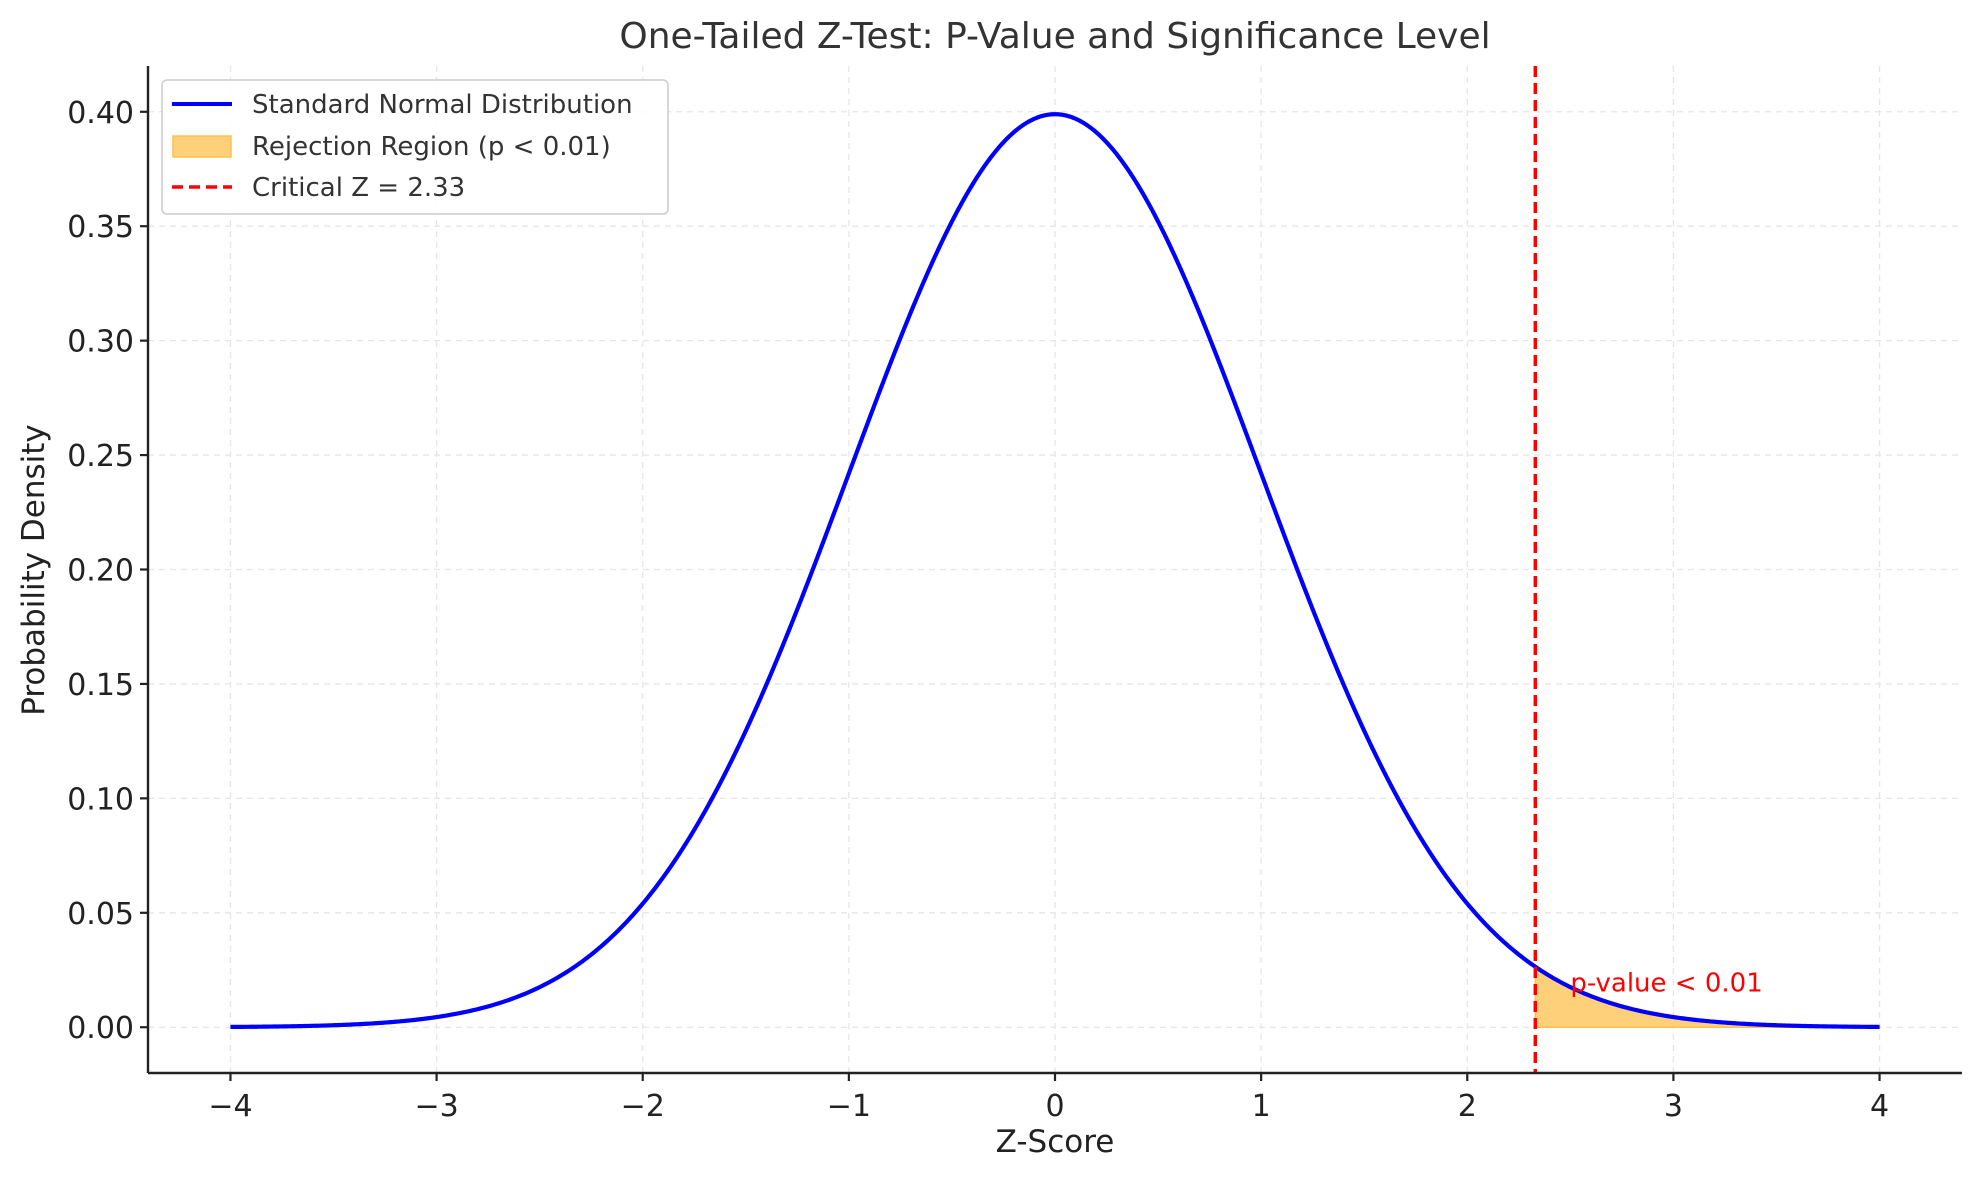 This screenshot has height=1180, width=1979. Describe the element at coordinates (1673, 1106) in the screenshot. I see `x-tick-label: 3` at that location.